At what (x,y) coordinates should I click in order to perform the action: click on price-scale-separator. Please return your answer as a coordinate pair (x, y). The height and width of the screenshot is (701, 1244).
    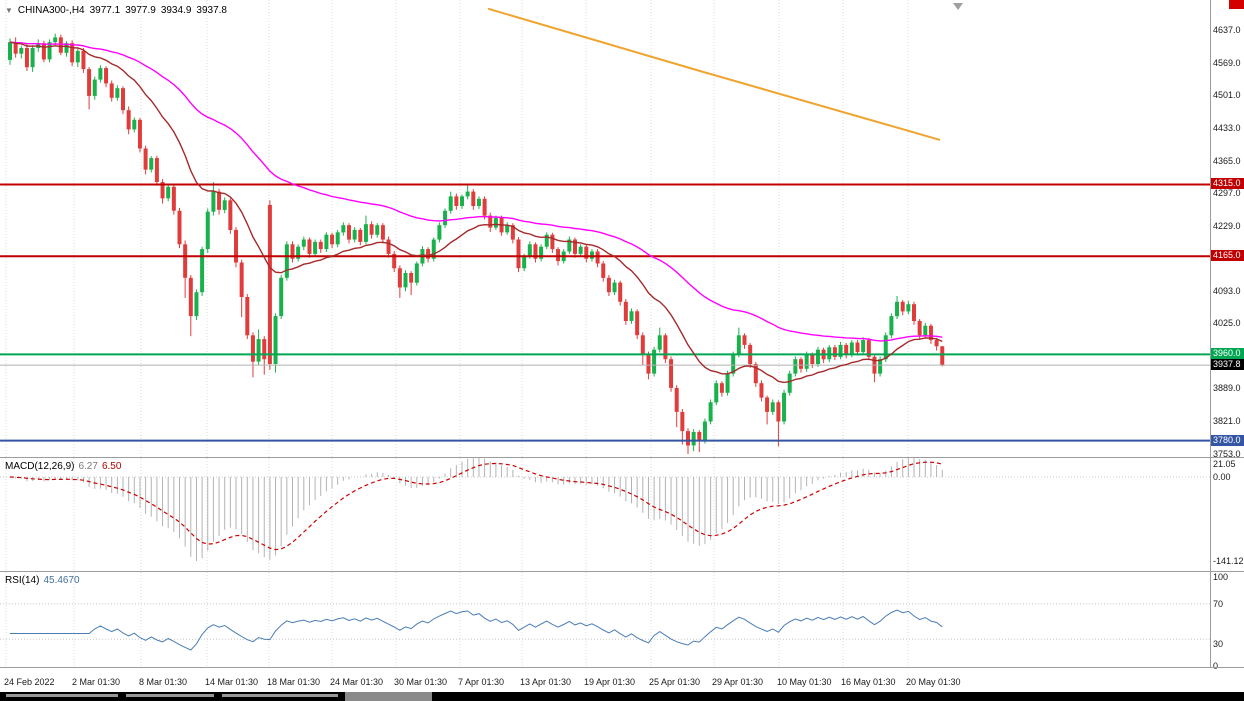
    Looking at the image, I should click on (1210, 333).